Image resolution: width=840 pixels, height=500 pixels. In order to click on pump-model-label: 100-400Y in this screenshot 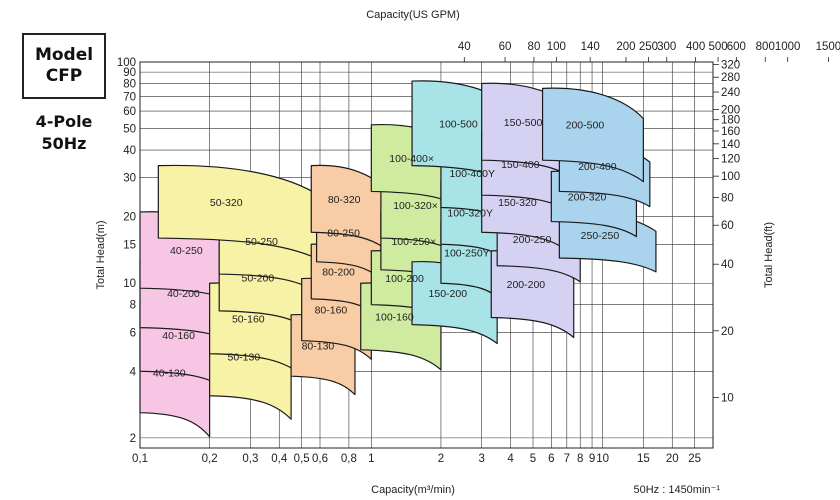, I will do `click(472, 174)`.